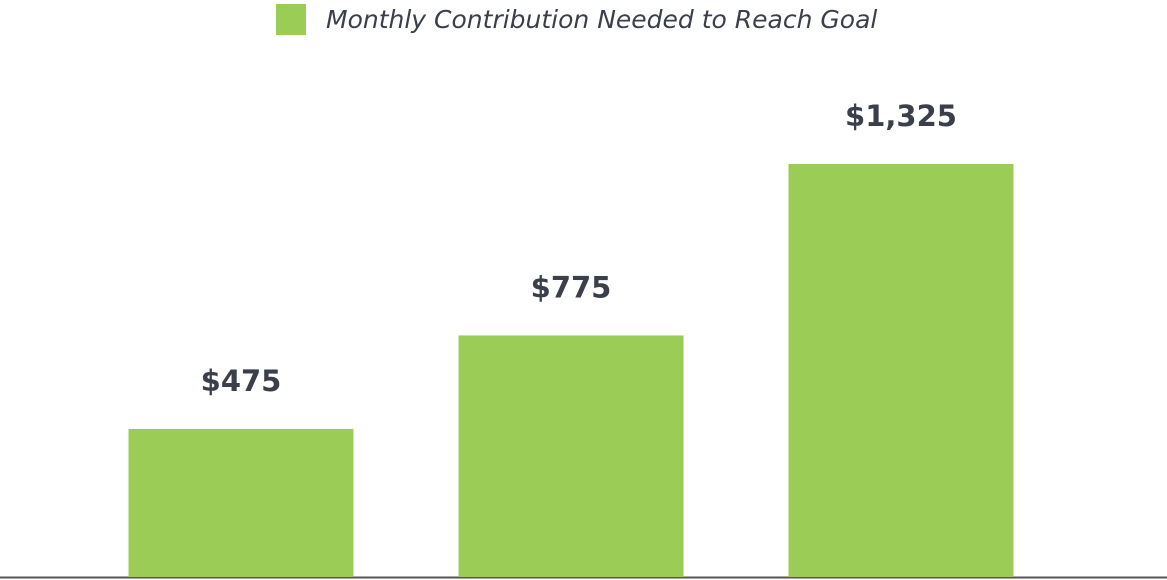  I want to click on legend-swatch, so click(291, 19).